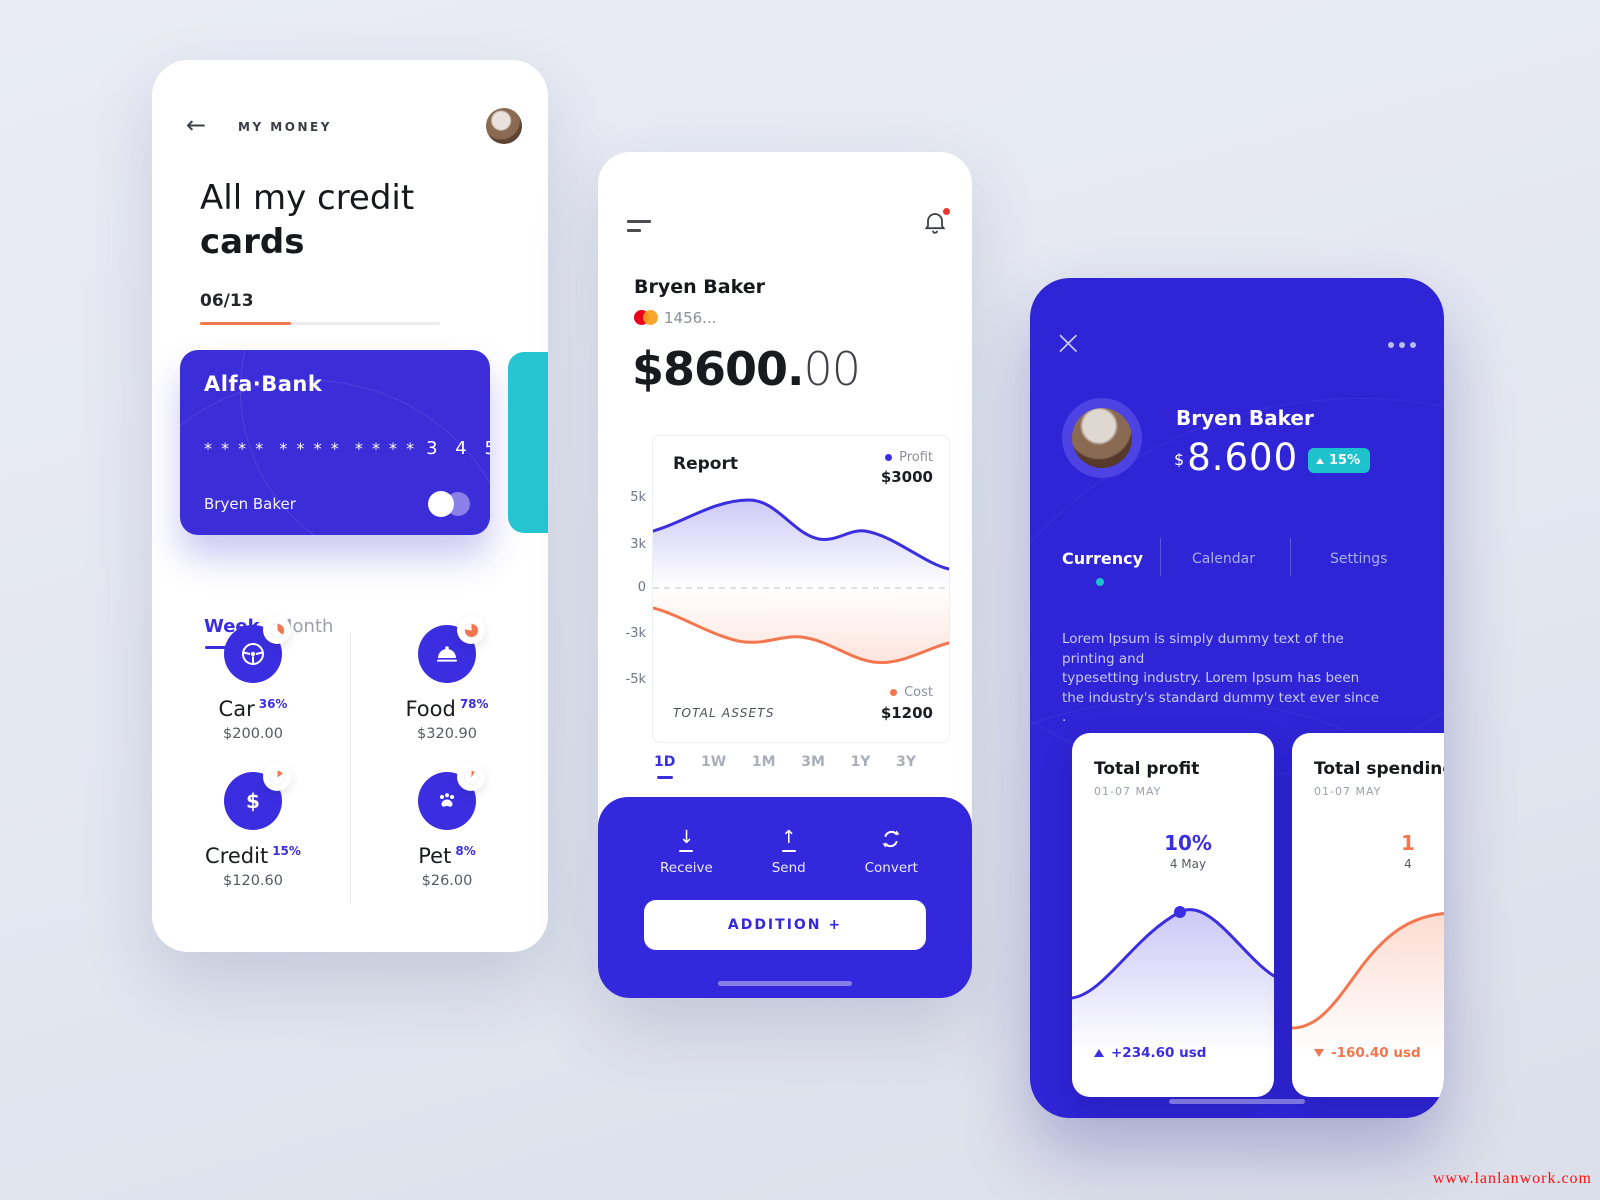  Describe the element at coordinates (253, 679) in the screenshot. I see `category-car: Car 36% $200.00` at that location.